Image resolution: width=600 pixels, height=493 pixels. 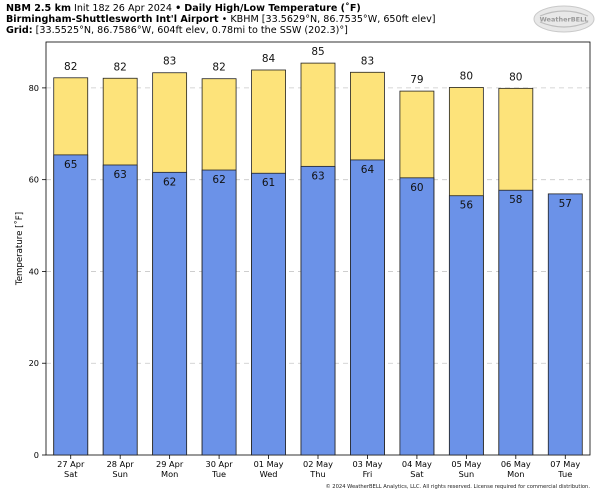 What do you see at coordinates (333, 19) in the screenshot?
I see `station-info: KBHM [33.5629°N, 86.7535°W, 650ft elev]` at bounding box center [333, 19].